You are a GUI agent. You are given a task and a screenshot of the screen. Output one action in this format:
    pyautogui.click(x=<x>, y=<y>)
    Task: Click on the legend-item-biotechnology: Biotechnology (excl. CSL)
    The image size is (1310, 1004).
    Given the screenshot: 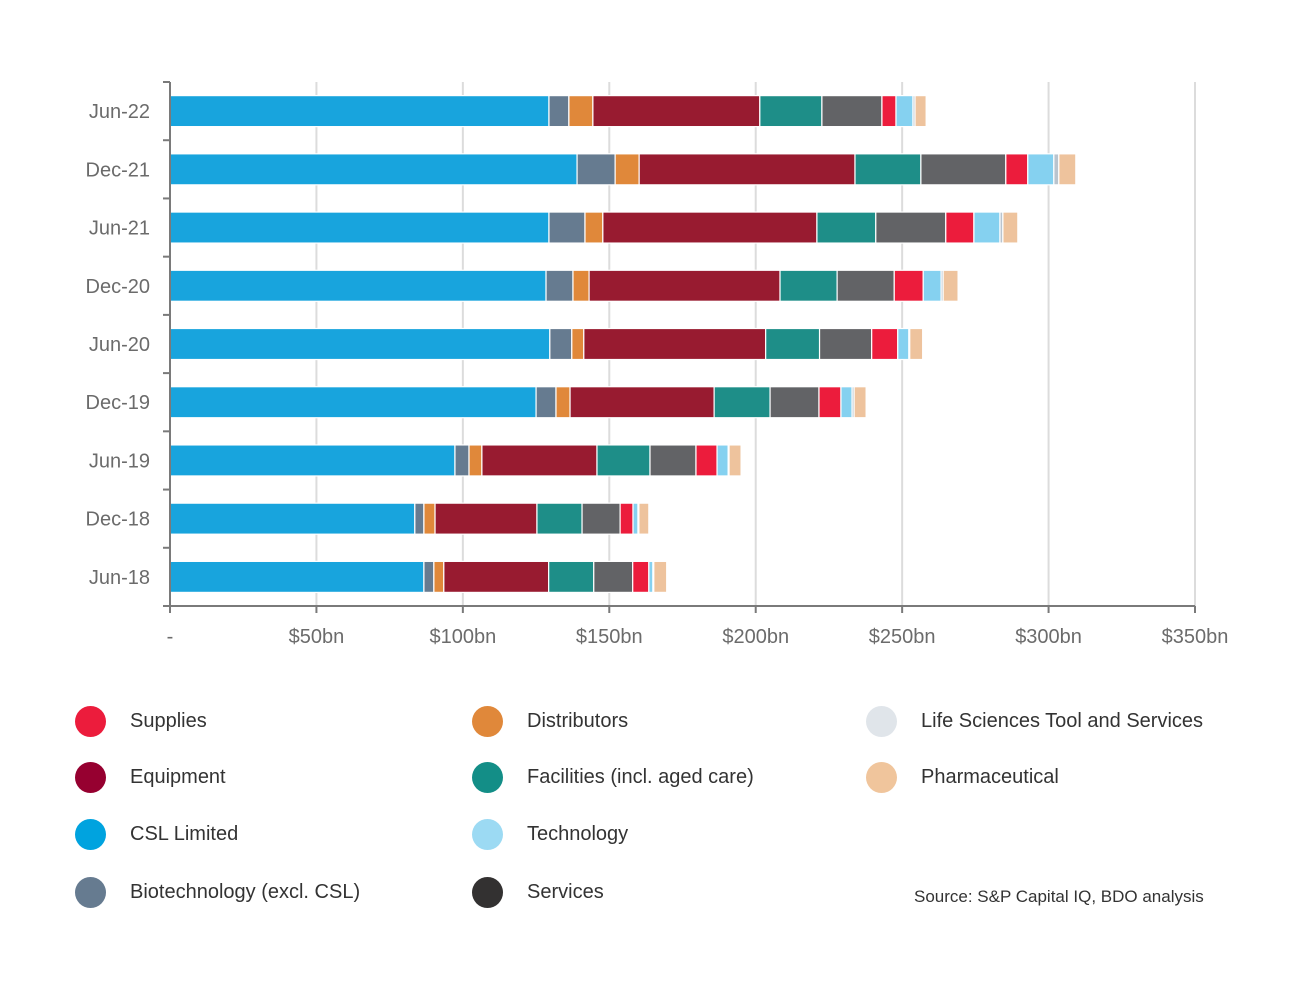 What is the action you would take?
    pyautogui.click(x=217, y=892)
    